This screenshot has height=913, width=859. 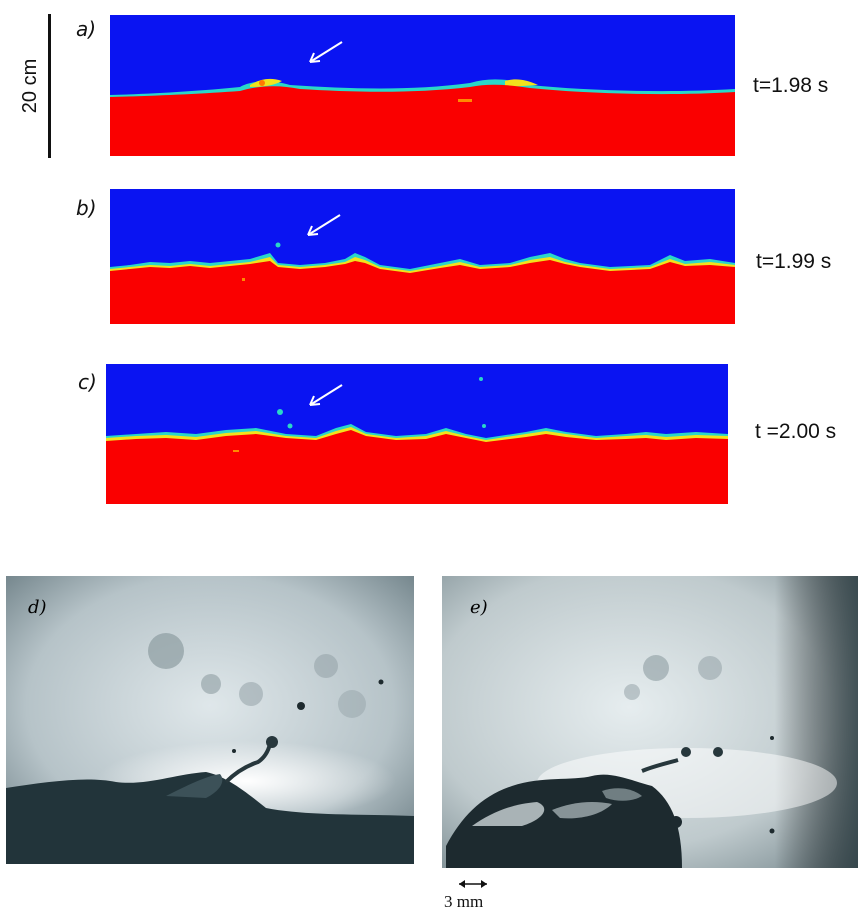 What do you see at coordinates (86, 208) in the screenshot?
I see `panel-letter-b: b)` at bounding box center [86, 208].